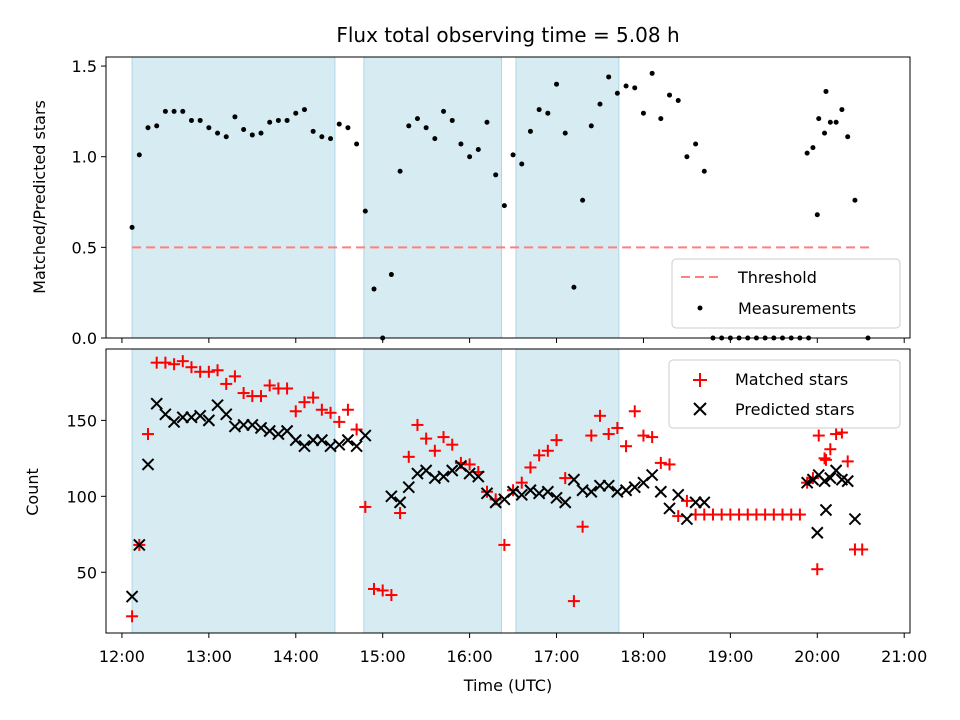 Image resolution: width=960 pixels, height=720 pixels. What do you see at coordinates (777, 277) in the screenshot?
I see `legend-threshold-label: Threshold` at bounding box center [777, 277].